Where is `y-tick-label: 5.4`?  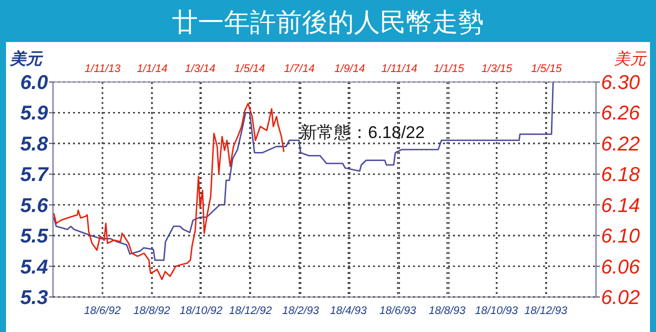
y-tick-label: 5.4 is located at coordinates (34, 267).